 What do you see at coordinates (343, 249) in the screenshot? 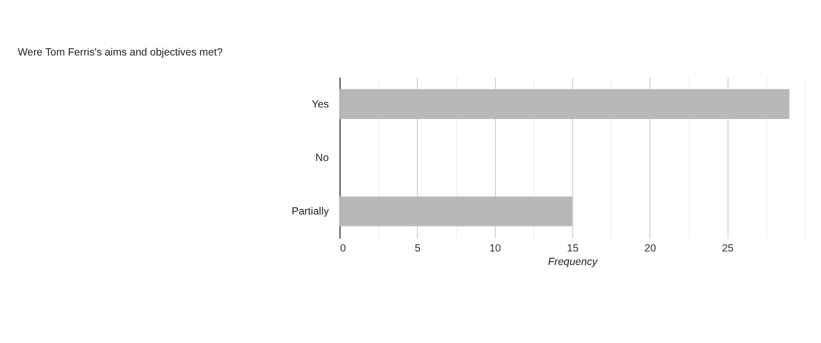
I see `x-tick-label: 0` at bounding box center [343, 249].